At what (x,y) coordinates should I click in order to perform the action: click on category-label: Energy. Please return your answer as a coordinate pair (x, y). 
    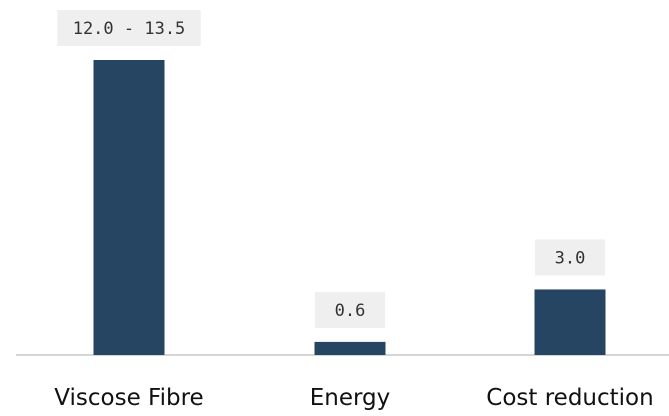
    Looking at the image, I should click on (350, 398).